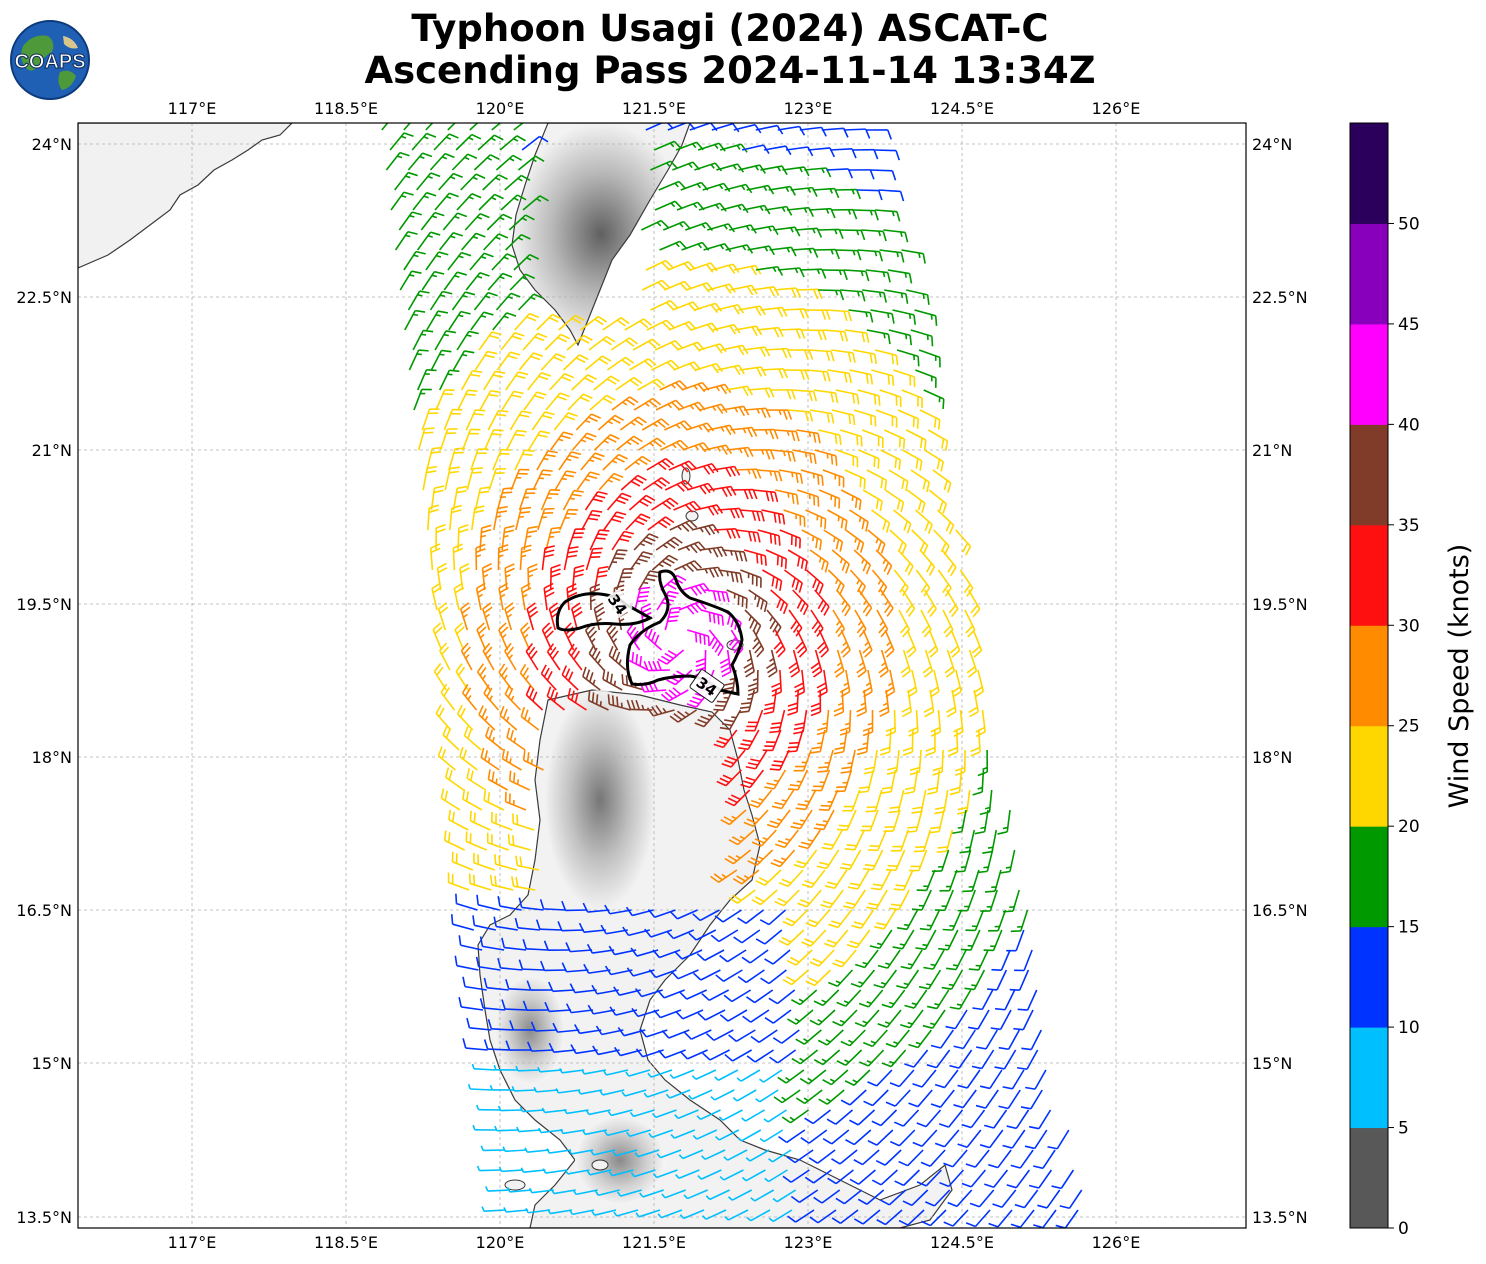 The image size is (1486, 1264). I want to click on batanes-island, so click(686, 476).